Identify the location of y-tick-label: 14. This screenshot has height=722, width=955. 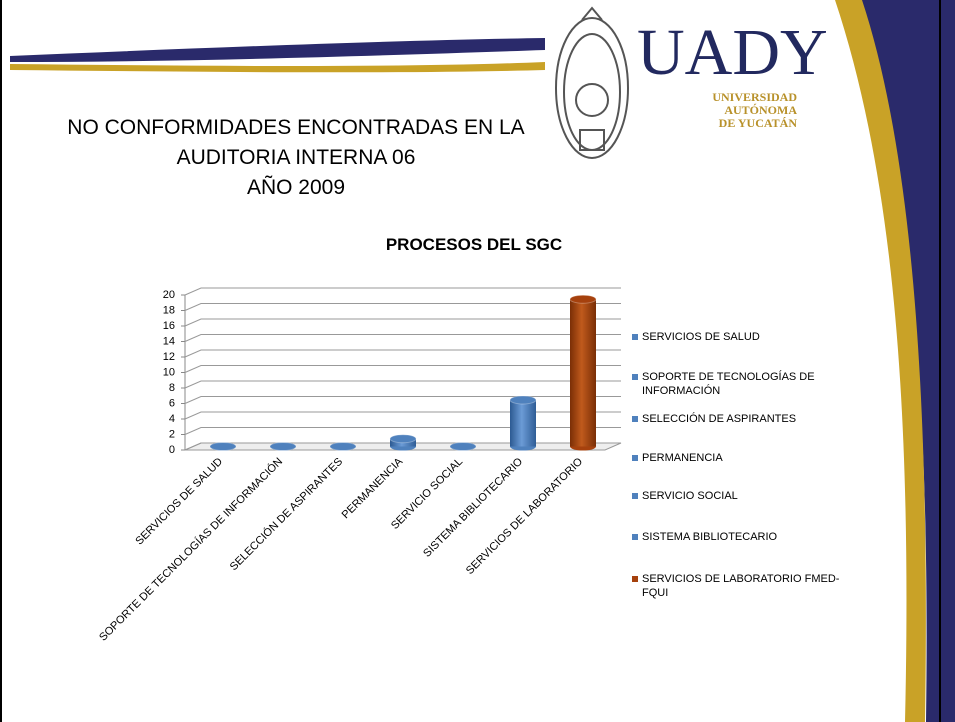
(169, 341).